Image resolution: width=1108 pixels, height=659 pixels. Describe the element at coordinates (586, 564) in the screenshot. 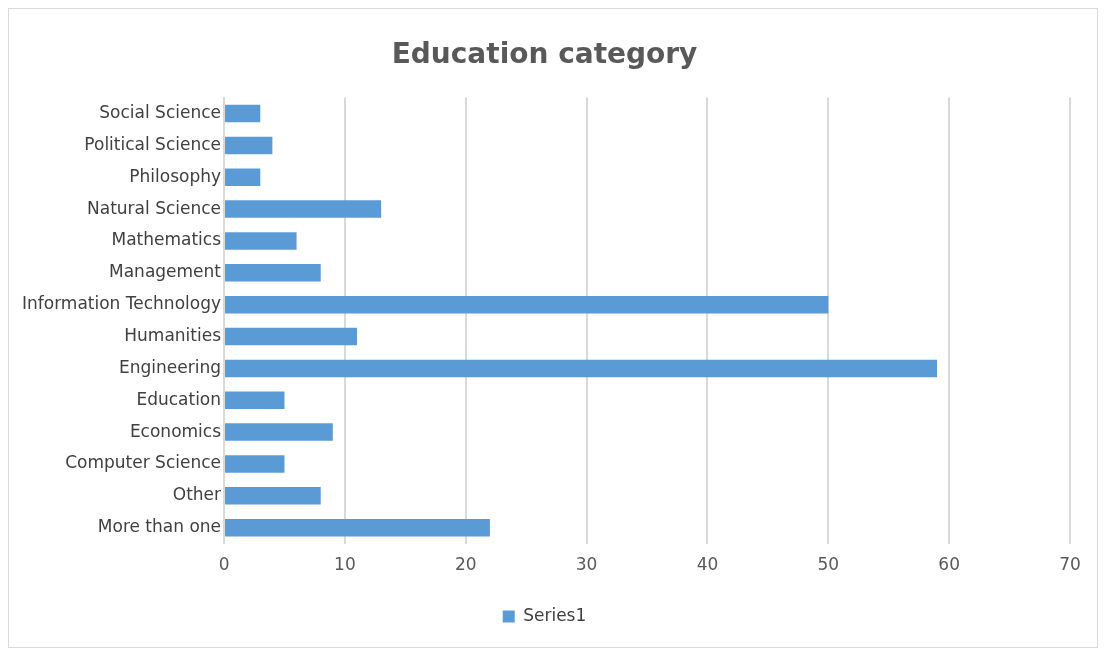

I see `x-tick-label: 30` at that location.